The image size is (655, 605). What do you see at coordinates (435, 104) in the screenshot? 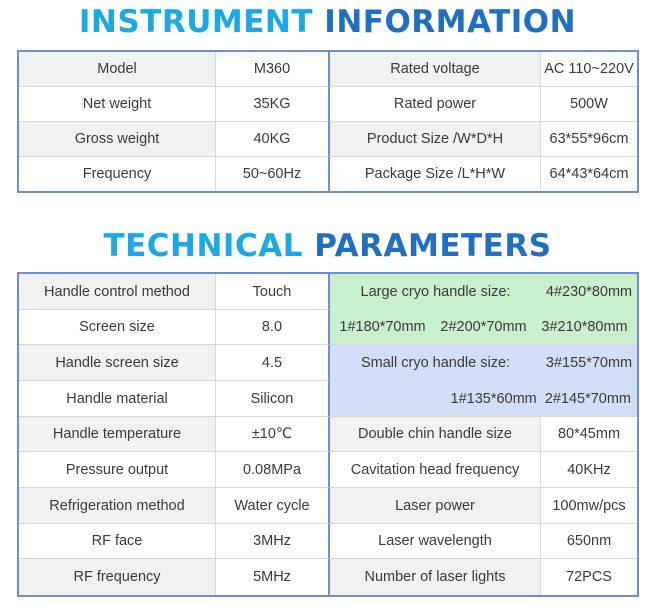
I see `table-cell-label: Rated power` at bounding box center [435, 104].